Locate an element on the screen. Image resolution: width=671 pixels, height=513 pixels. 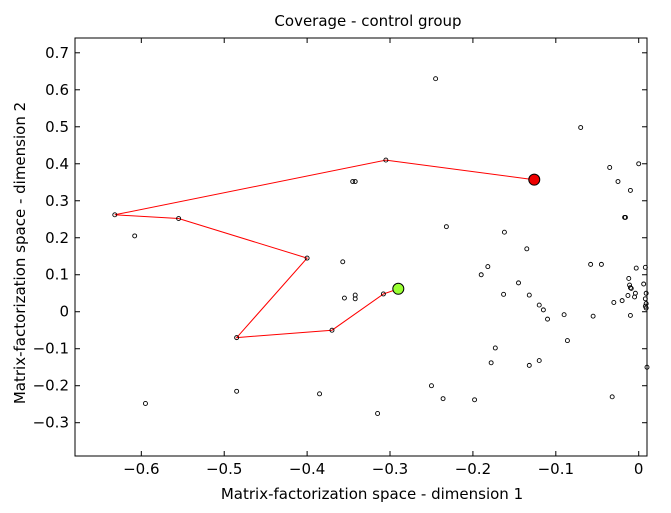
y-tick-label: 0 is located at coordinates (64, 312).